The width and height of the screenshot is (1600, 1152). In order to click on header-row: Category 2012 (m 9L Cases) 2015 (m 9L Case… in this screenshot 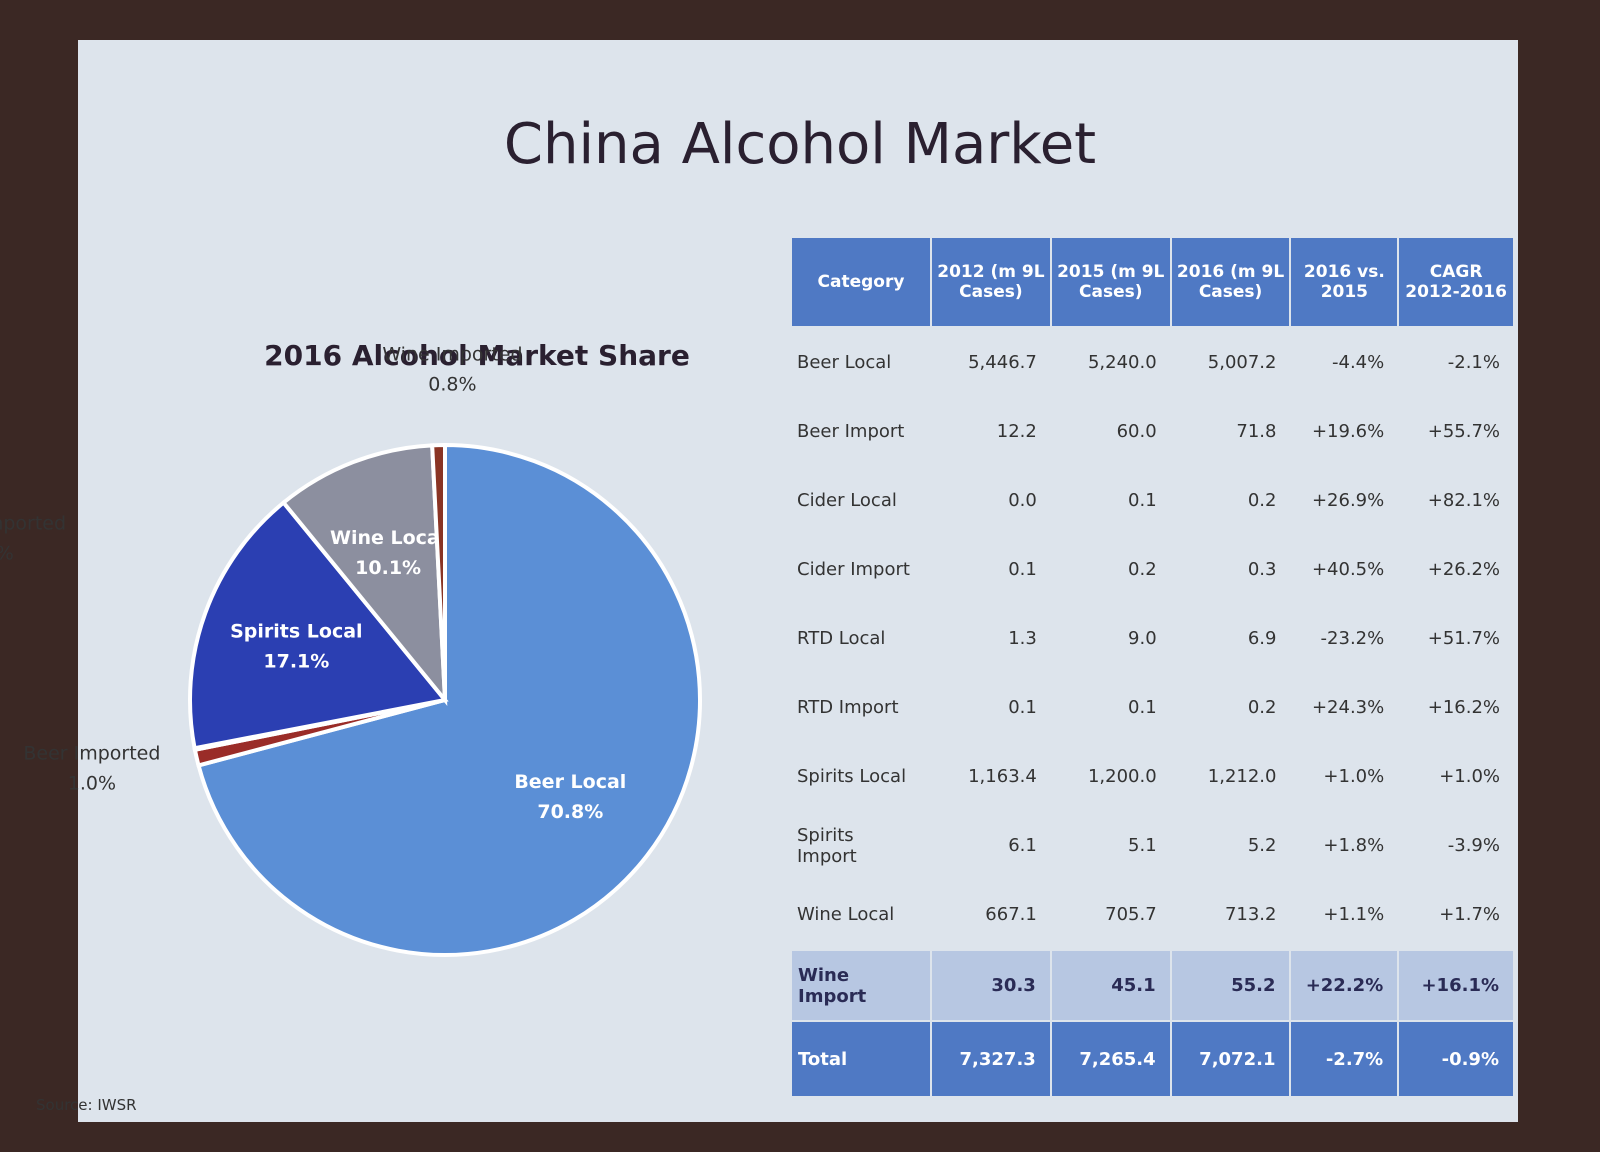, I will do `click(1152, 282)`.